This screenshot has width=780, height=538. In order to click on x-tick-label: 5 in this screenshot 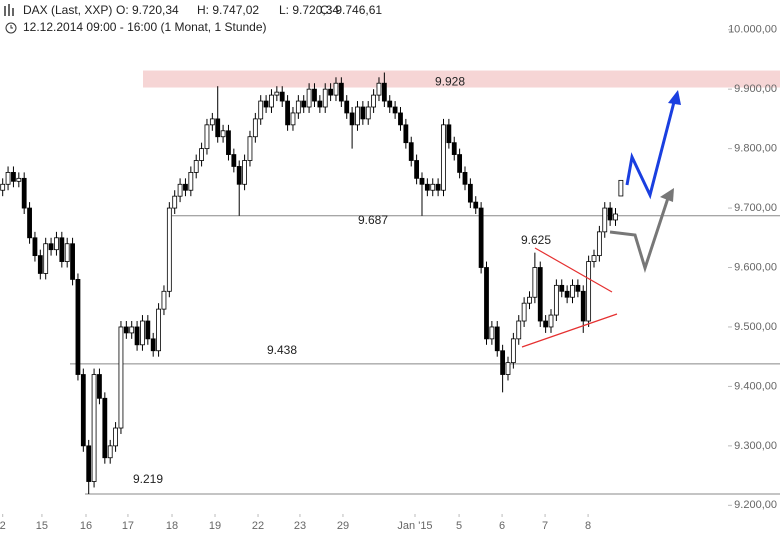, I will do `click(459, 526)`.